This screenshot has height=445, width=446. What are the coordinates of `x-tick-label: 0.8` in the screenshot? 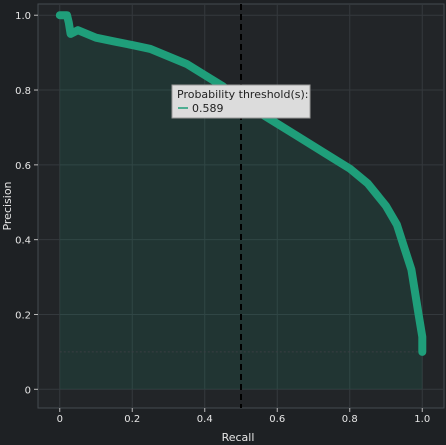 It's located at (350, 419).